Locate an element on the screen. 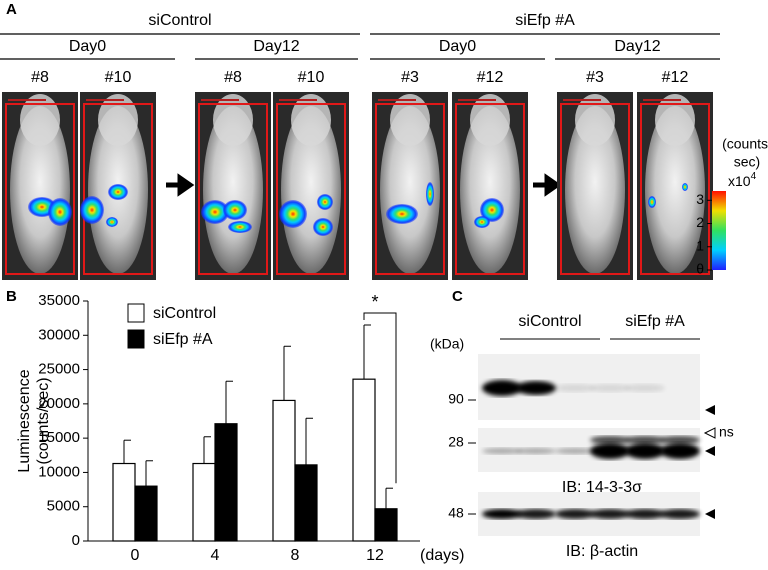 This screenshot has height=570, width=768. y-tick-label: 30000 is located at coordinates (59, 334).